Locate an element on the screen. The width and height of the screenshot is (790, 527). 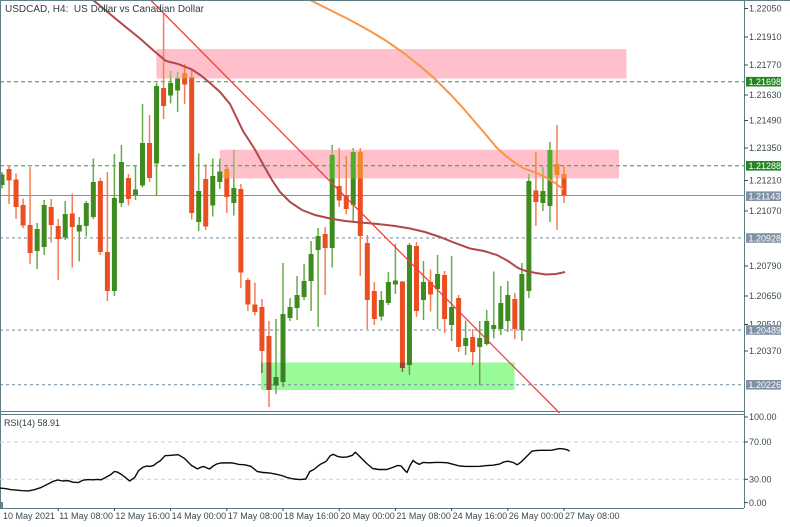
svg-text: 20 May 00:00 is located at coordinates (367, 516).